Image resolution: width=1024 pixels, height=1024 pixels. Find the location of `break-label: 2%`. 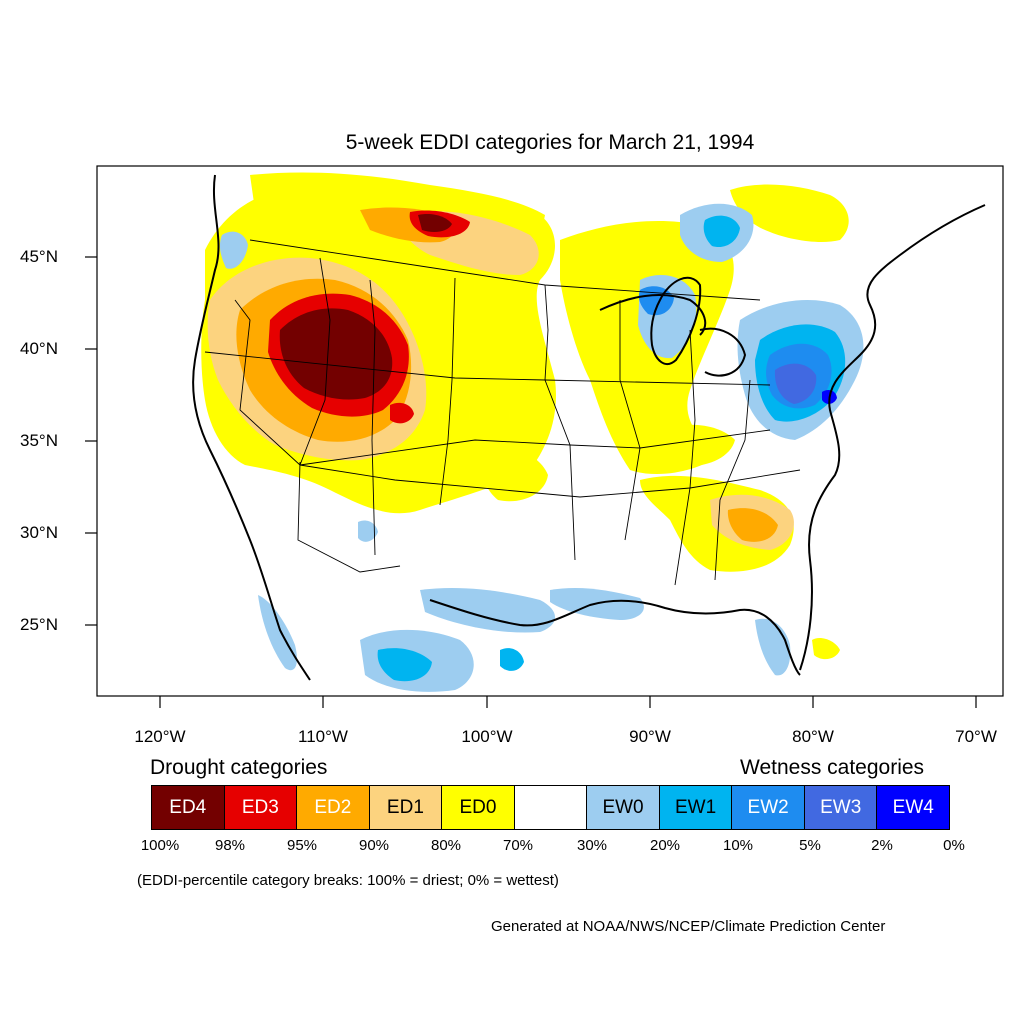

break-label: 2% is located at coordinates (882, 845).